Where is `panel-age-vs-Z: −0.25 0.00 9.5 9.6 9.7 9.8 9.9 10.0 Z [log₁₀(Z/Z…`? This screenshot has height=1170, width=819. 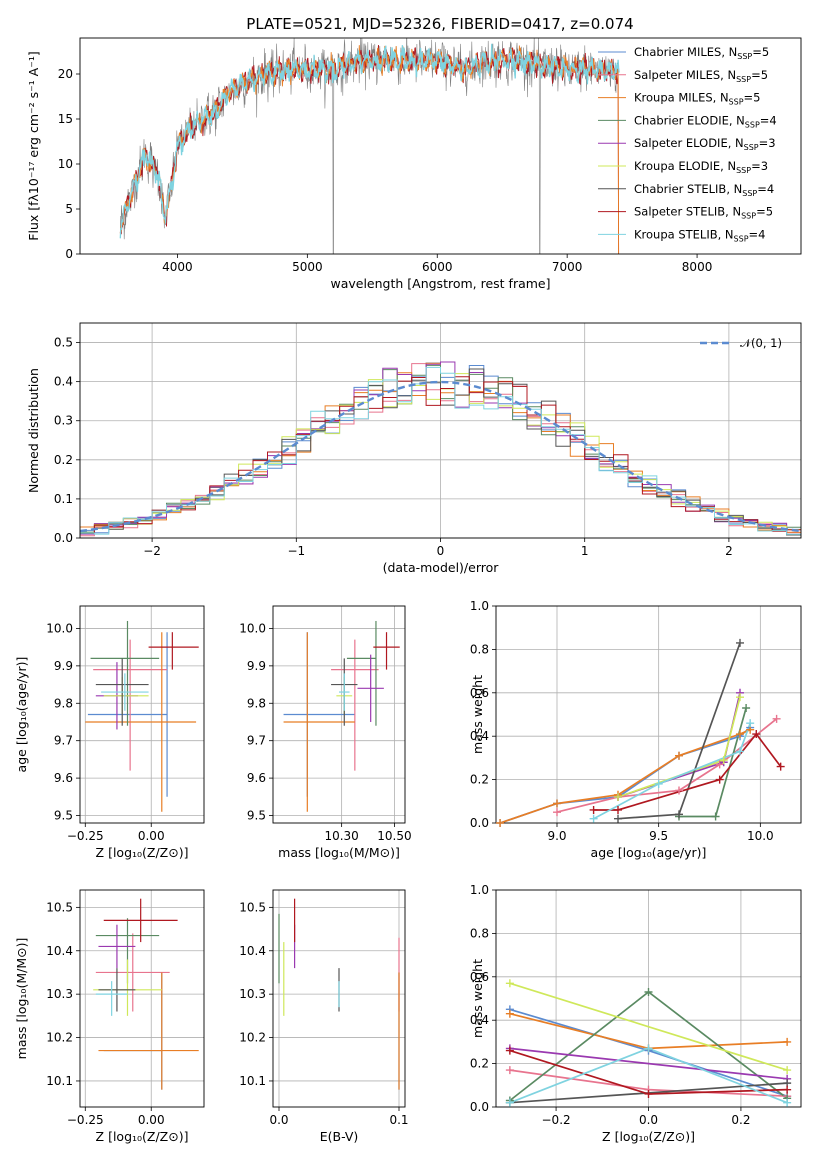
panel-age-vs-Z: −0.25 0.00 9.5 9.6 9.7 9.8 9.9 10.0 Z [log₁₀(Z/Z… is located at coordinates (109, 732).